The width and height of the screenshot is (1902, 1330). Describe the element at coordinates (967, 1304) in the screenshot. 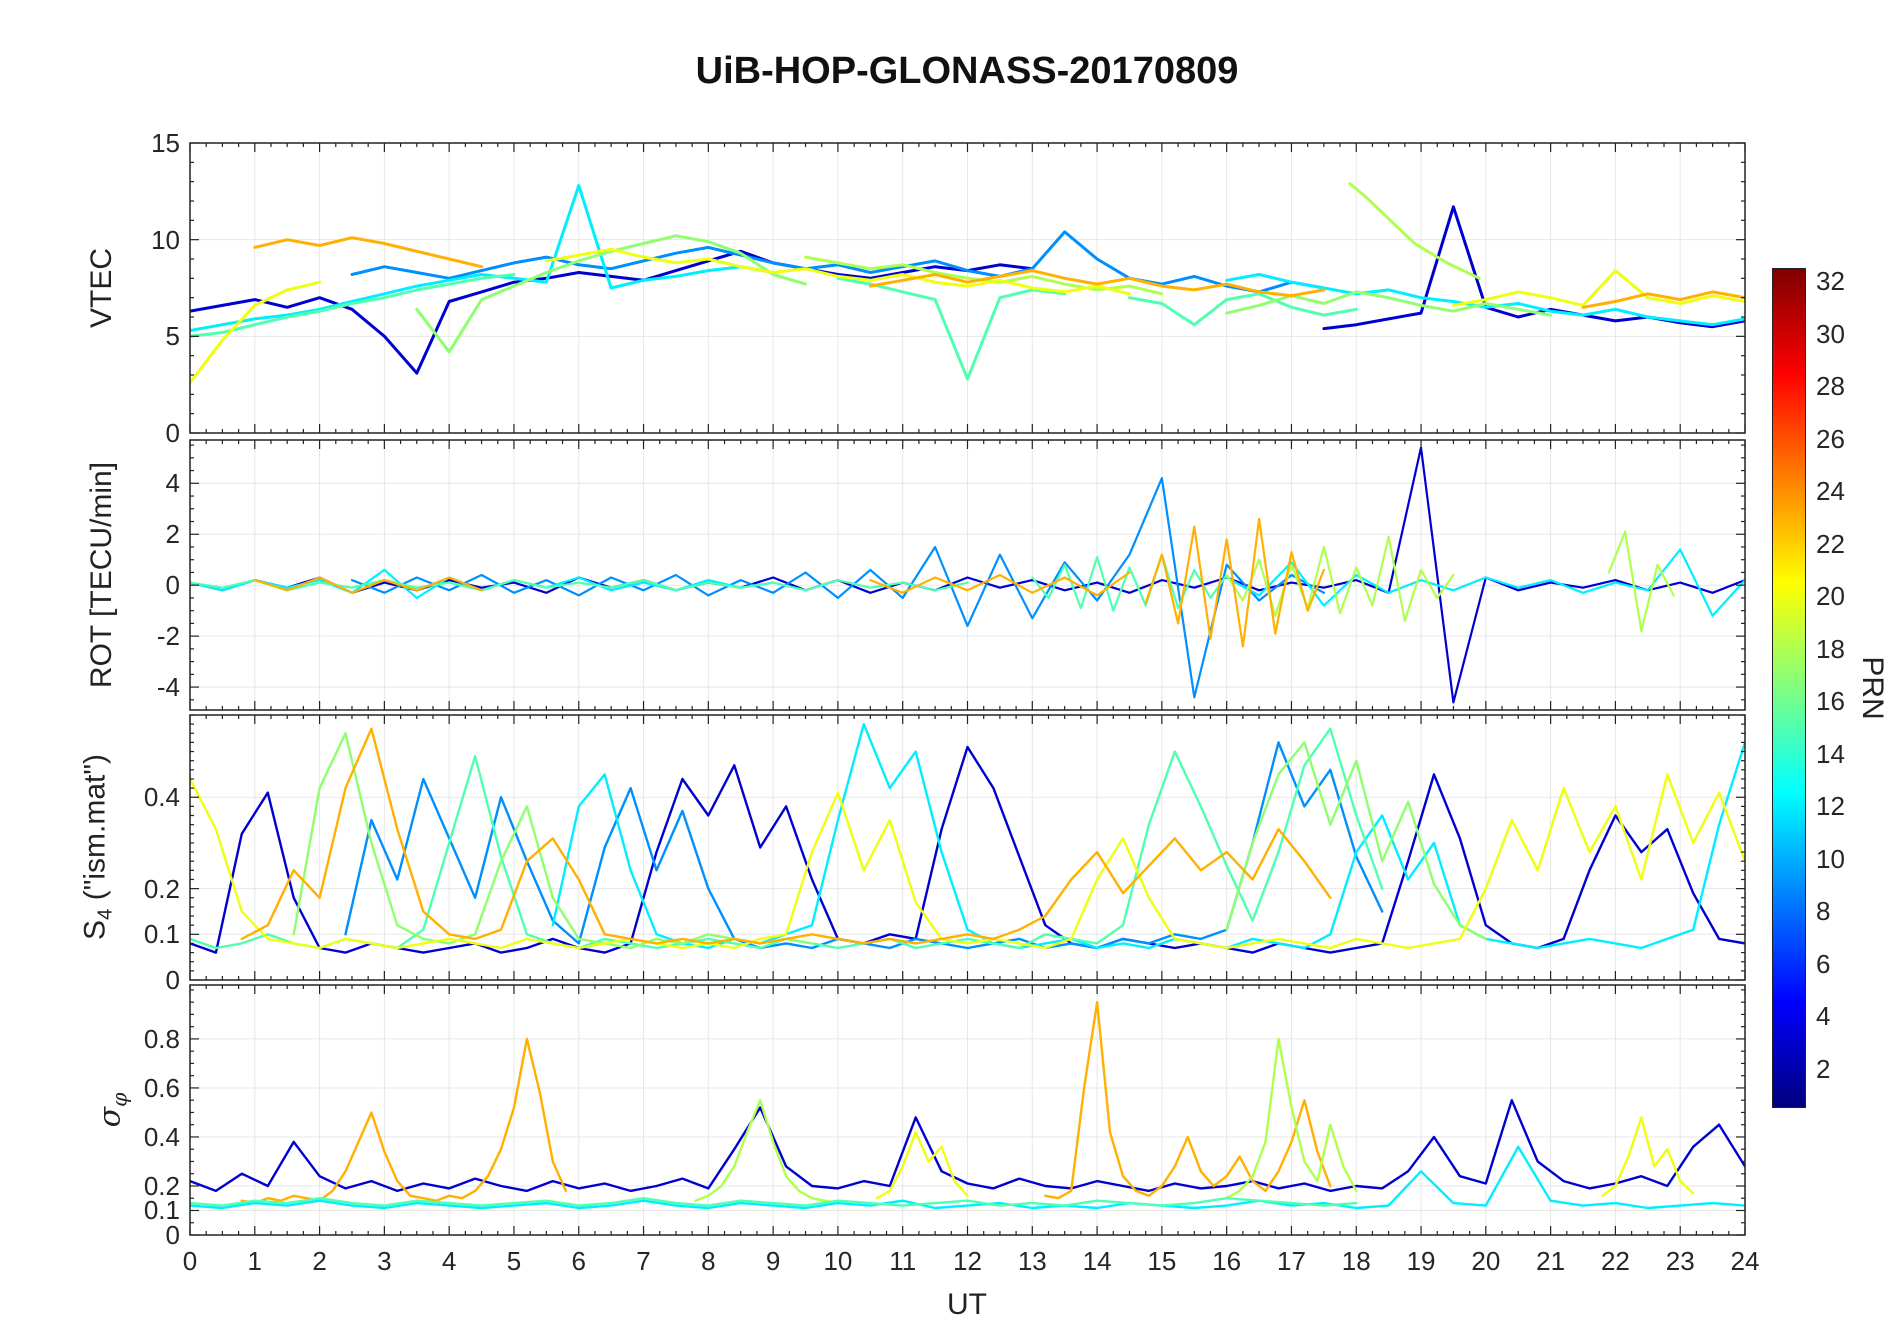

I see `x-axis-label: UT` at that location.